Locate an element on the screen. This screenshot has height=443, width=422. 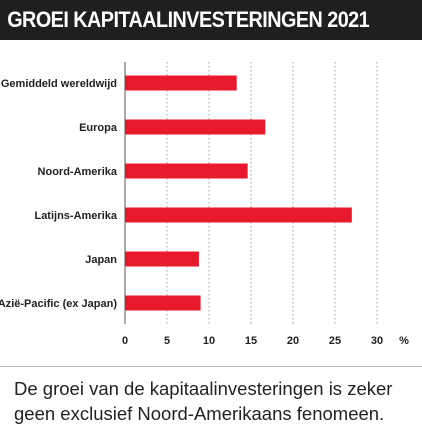
category-label-1: Europa is located at coordinates (98, 128).